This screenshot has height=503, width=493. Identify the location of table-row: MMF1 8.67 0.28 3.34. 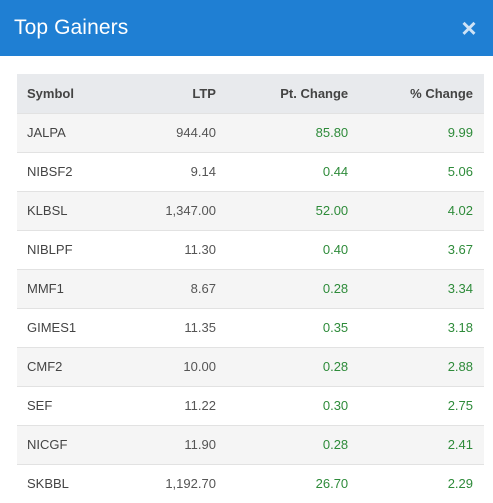
(250, 288).